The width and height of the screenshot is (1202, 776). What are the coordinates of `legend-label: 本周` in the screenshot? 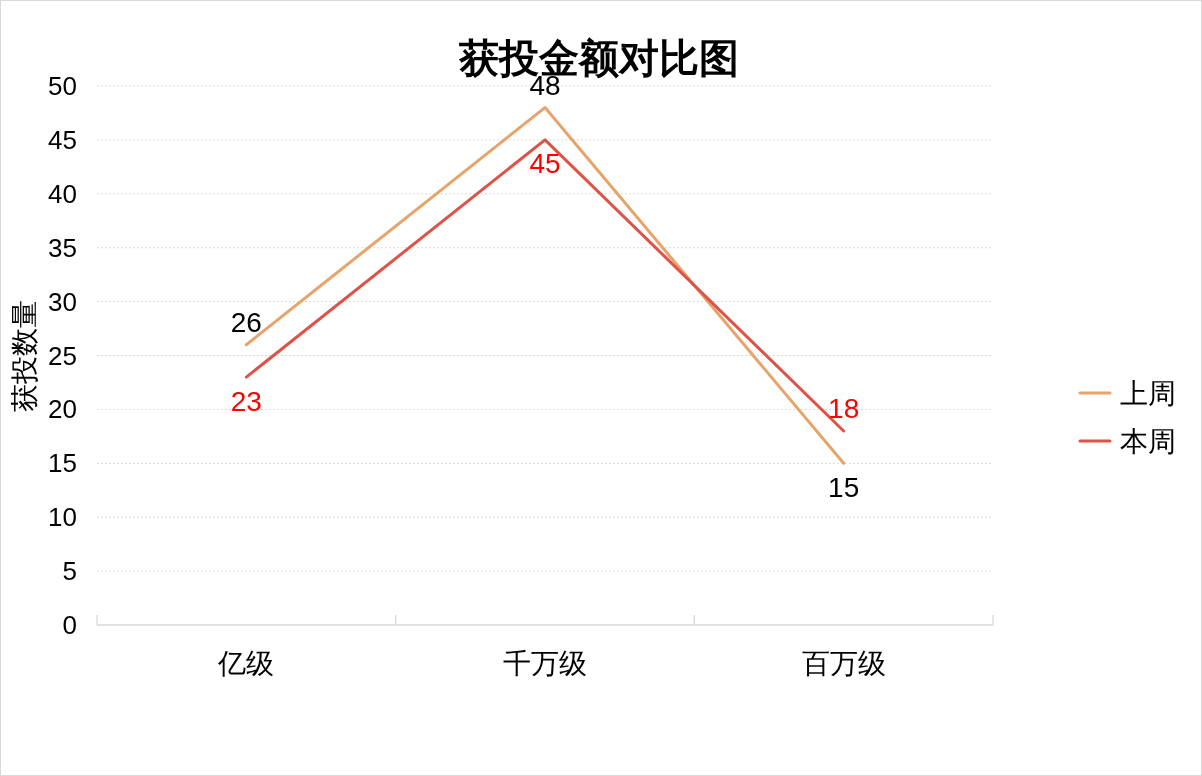 It's located at (1148, 441).